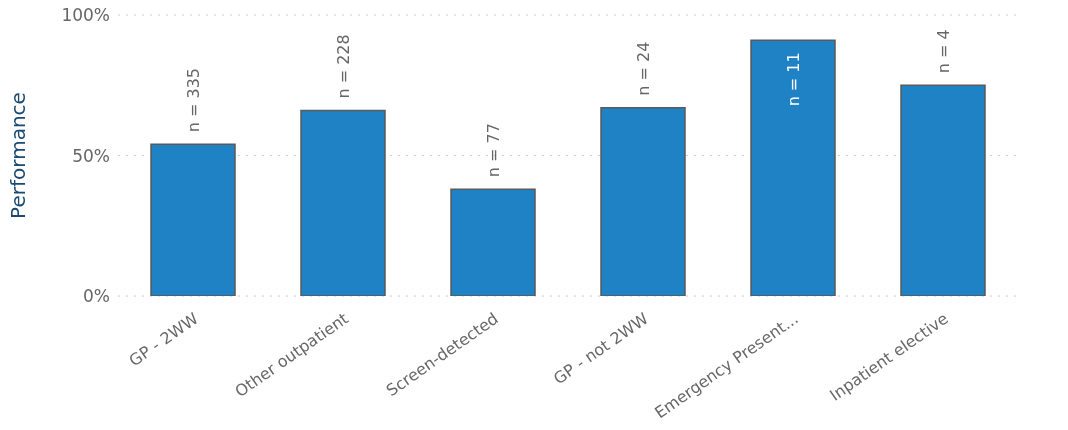  Describe the element at coordinates (18, 155) in the screenshot. I see `y-axis-title: Performance` at that location.